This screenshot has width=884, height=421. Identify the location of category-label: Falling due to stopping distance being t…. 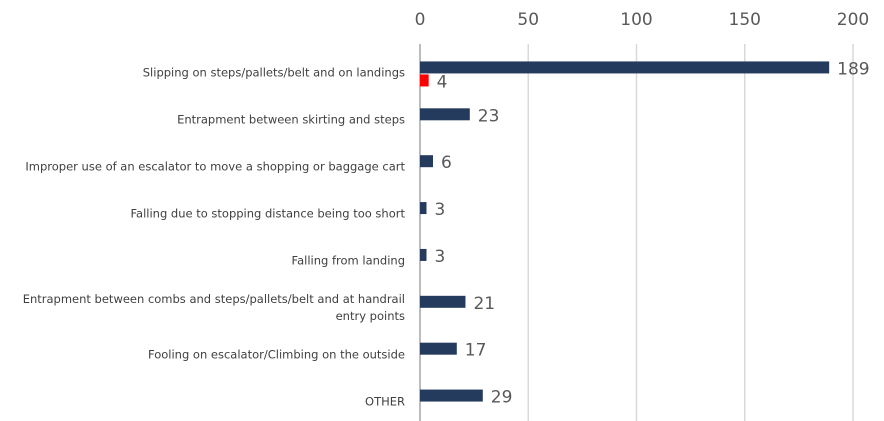
(267, 213).